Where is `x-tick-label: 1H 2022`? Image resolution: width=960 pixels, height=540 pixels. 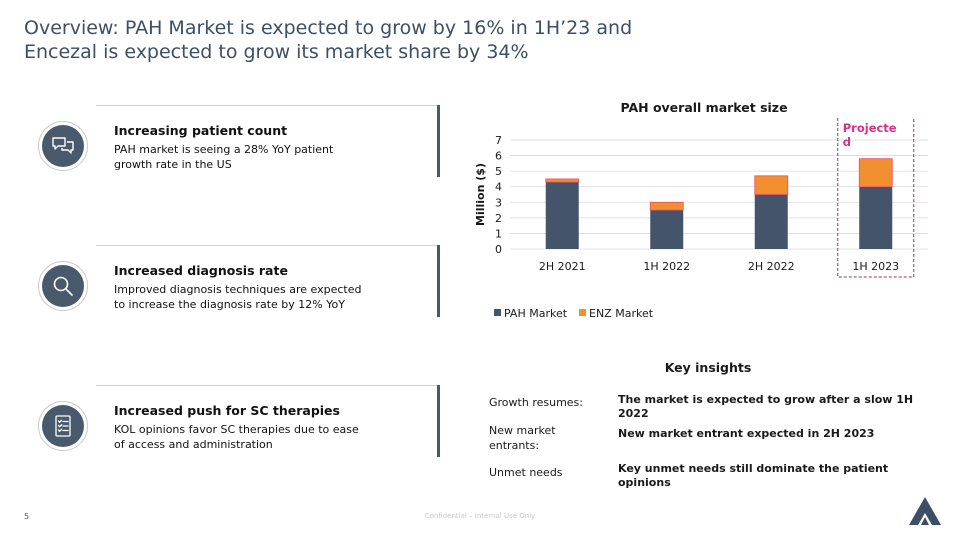
x-tick-label: 1H 2022 is located at coordinates (666, 266).